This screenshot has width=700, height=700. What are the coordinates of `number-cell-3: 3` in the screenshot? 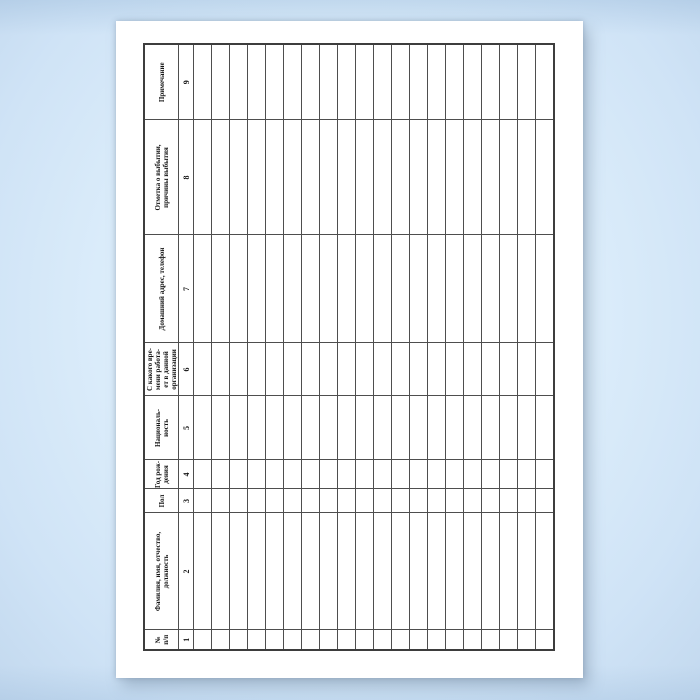 It's located at (186, 501).